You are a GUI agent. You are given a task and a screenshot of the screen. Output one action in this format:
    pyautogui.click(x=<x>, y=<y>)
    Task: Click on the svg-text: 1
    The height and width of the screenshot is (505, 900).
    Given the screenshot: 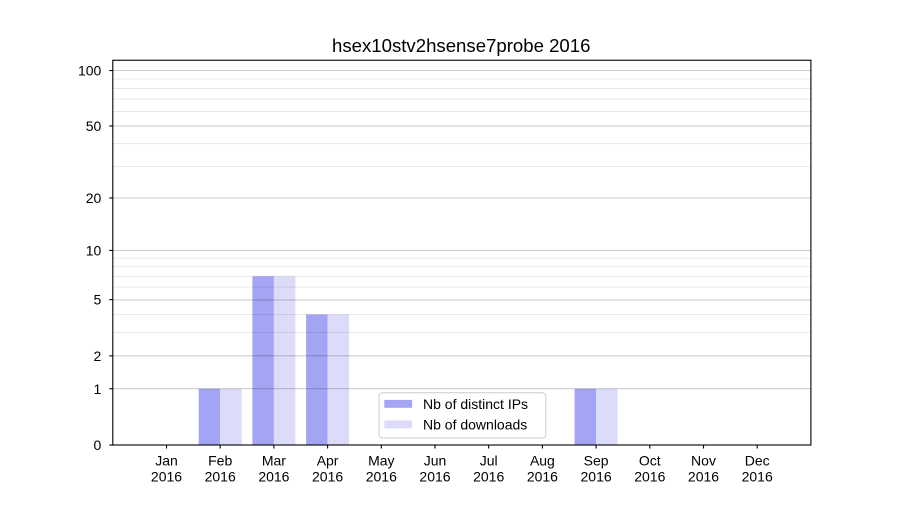 What is the action you would take?
    pyautogui.click(x=98, y=389)
    